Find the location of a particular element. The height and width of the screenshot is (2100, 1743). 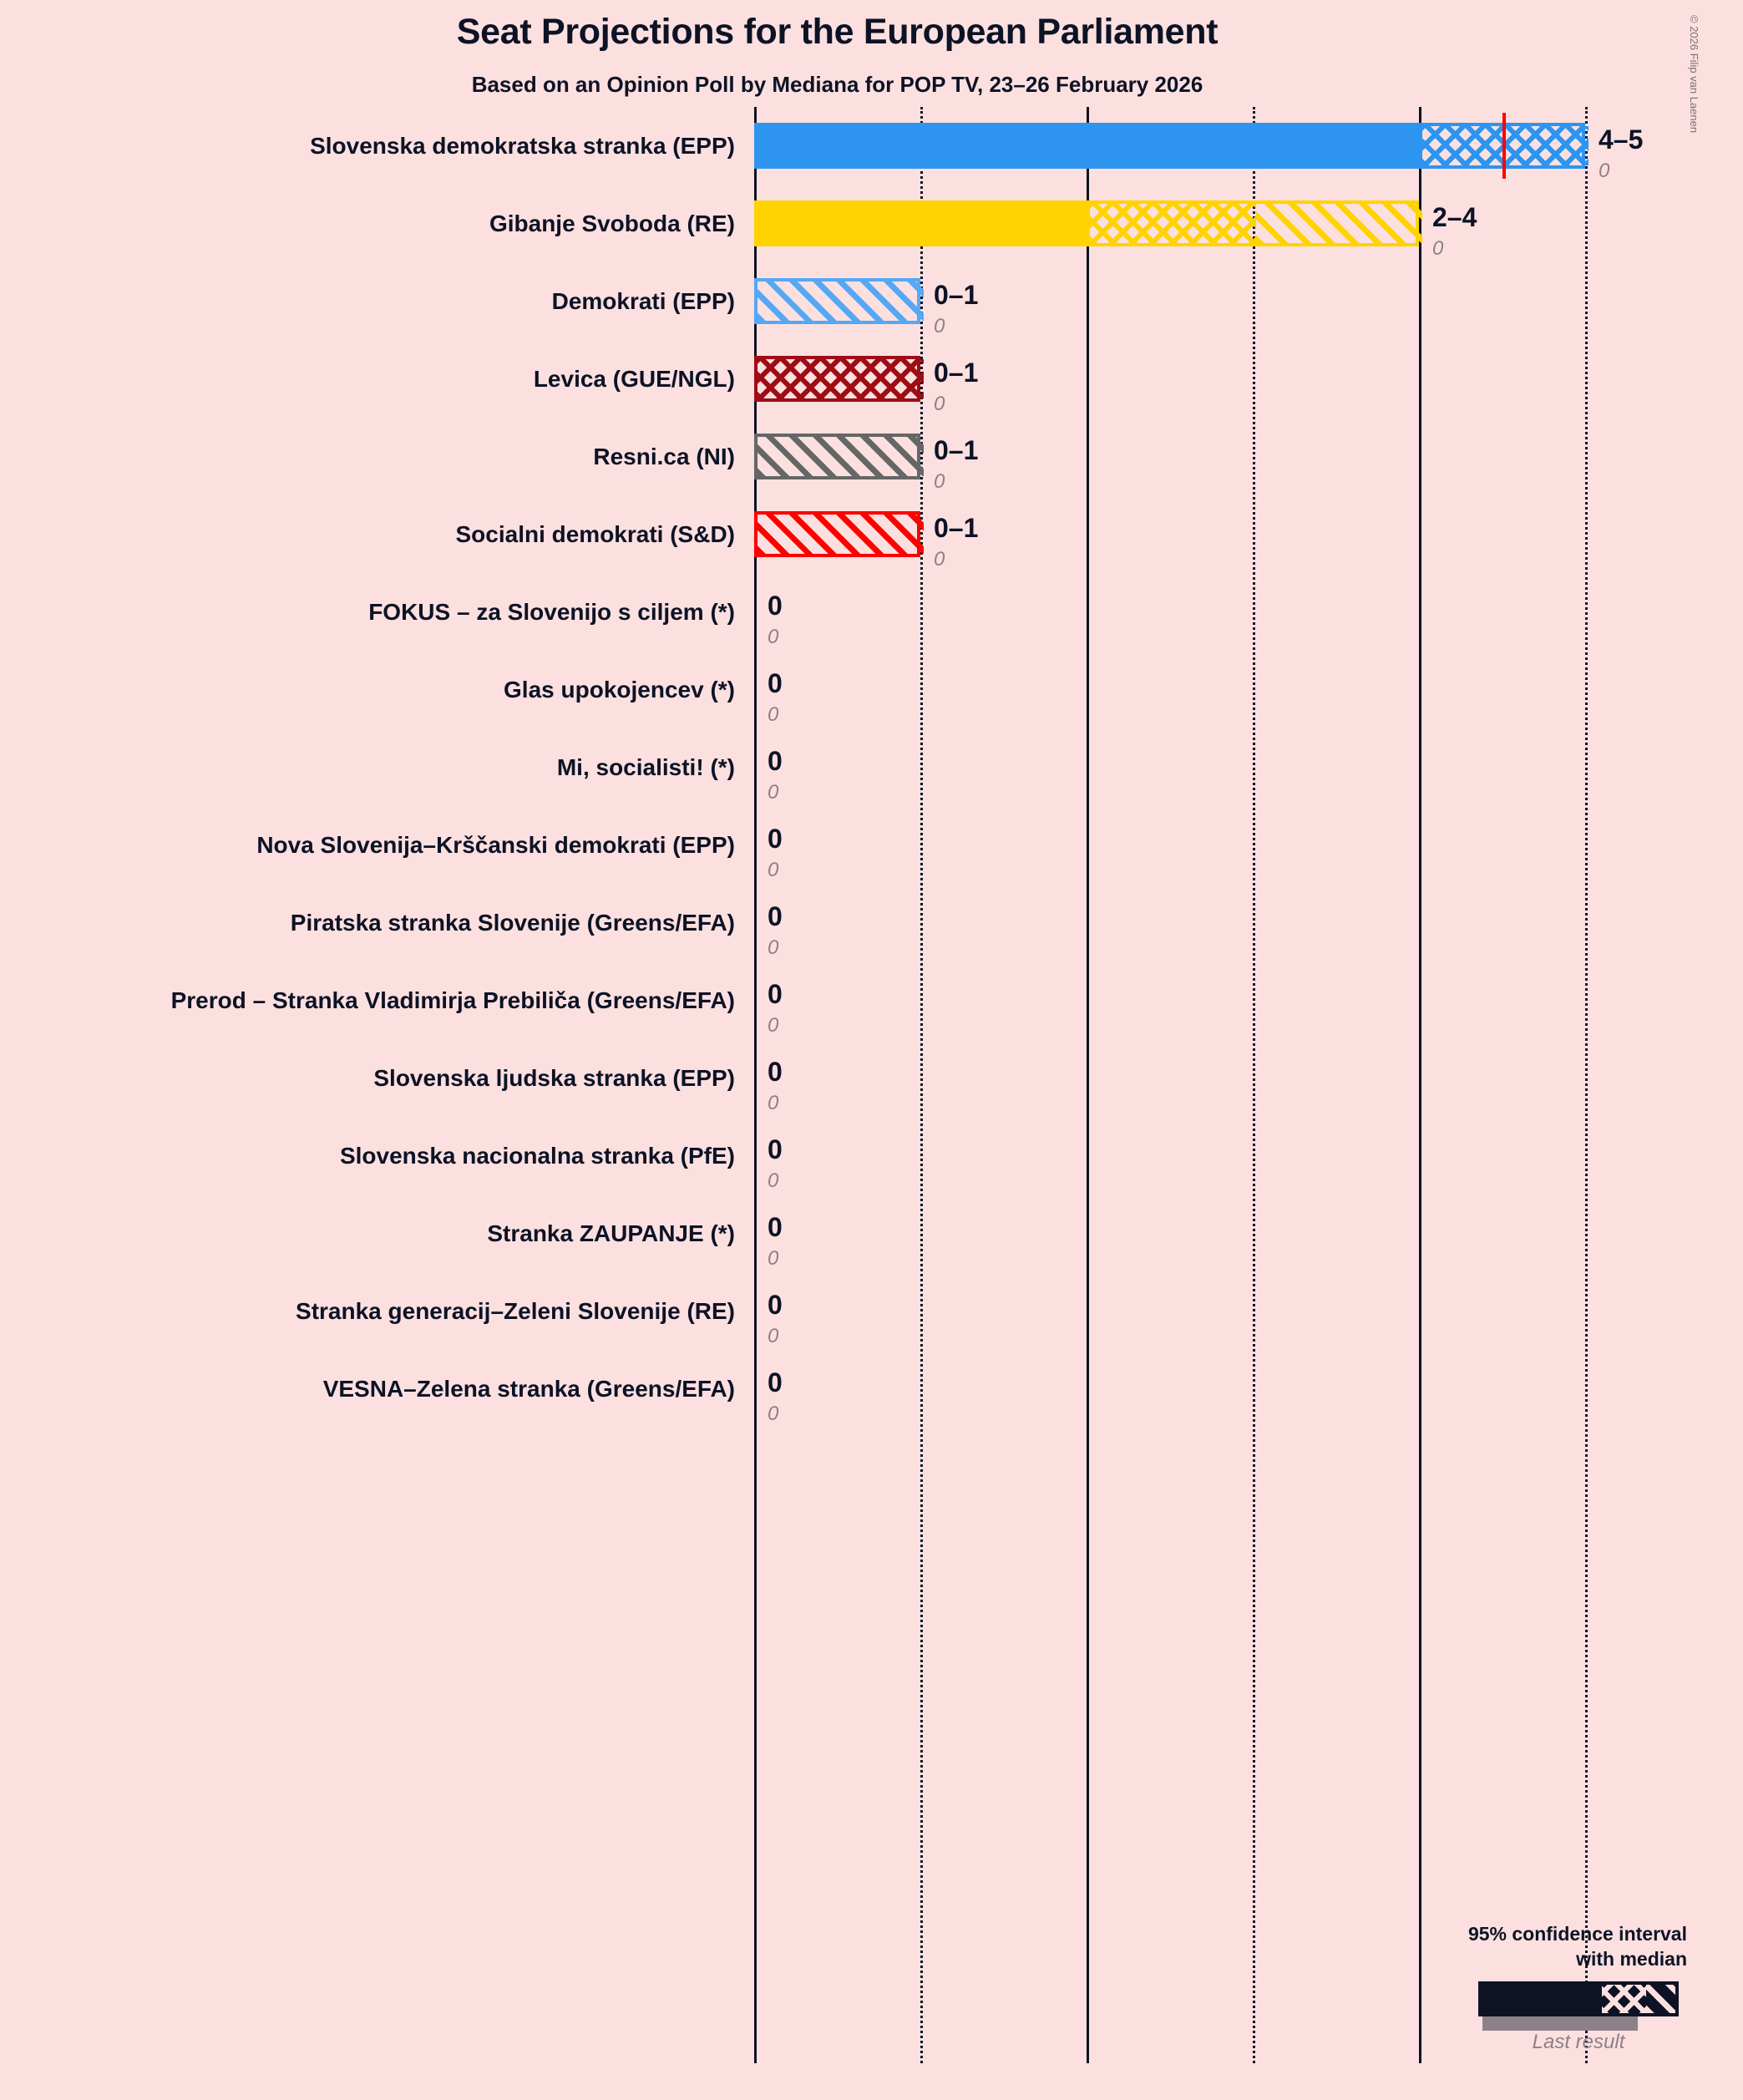

bar-row: VESNA–Zelena stranka (Greens/EFA) 0 0 is located at coordinates (871, 1389).